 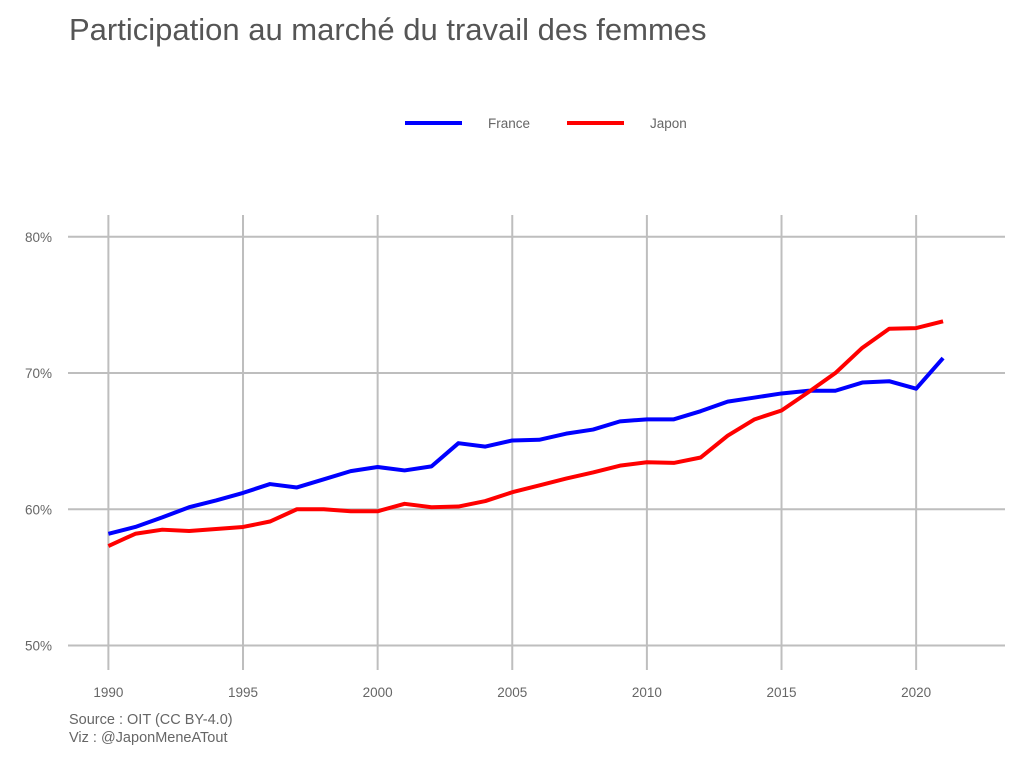 I want to click on y-tick-label: 80%, so click(x=38, y=237).